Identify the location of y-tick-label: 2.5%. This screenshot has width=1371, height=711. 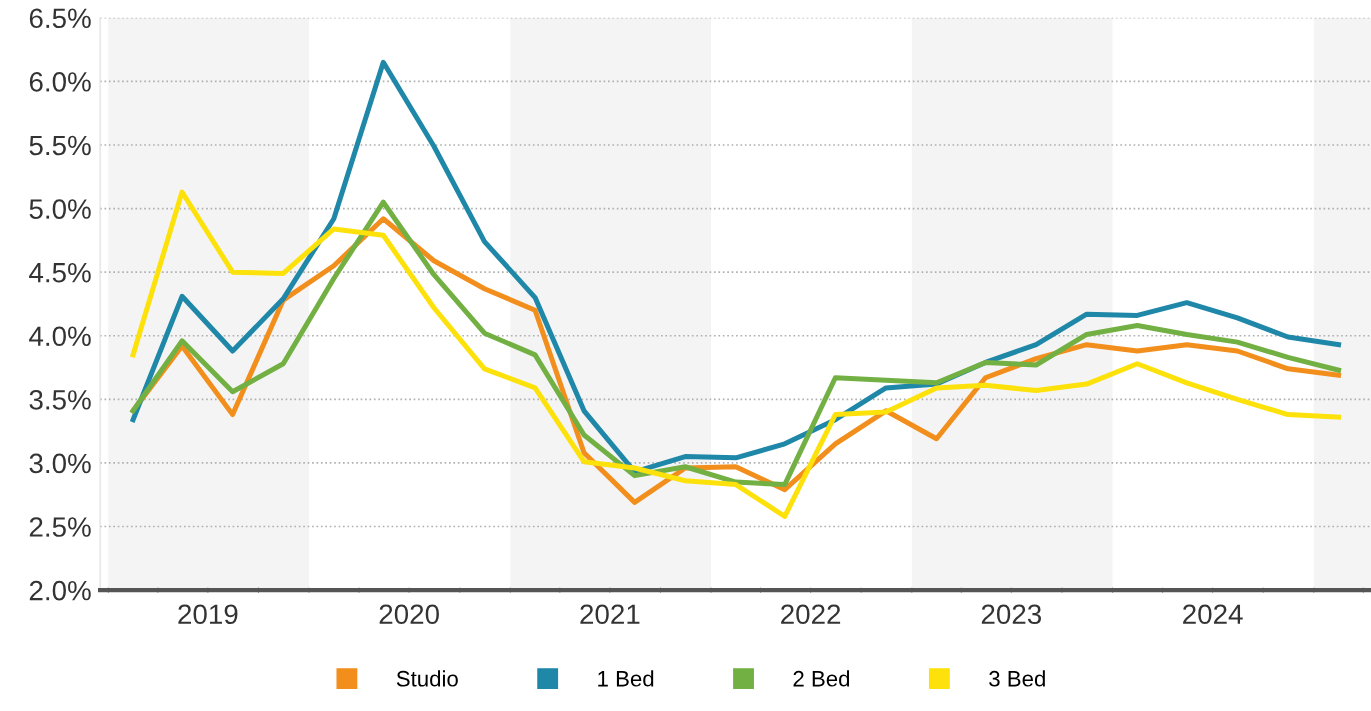
(60, 527).